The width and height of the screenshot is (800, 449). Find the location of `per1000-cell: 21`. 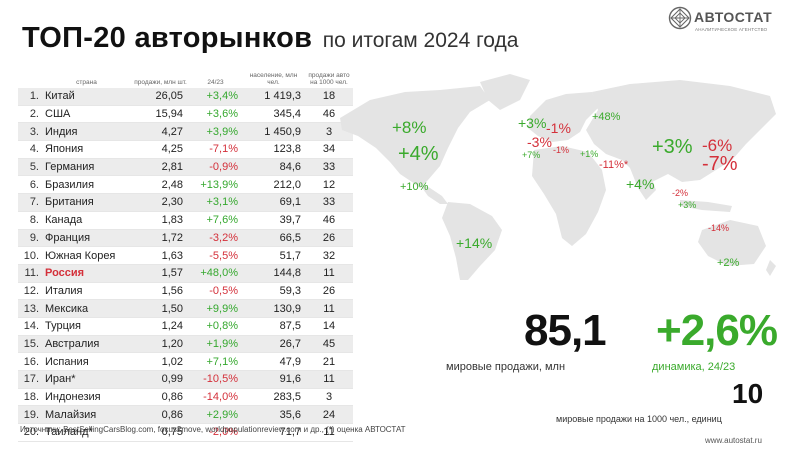

per1000-cell: 21 is located at coordinates (329, 361).